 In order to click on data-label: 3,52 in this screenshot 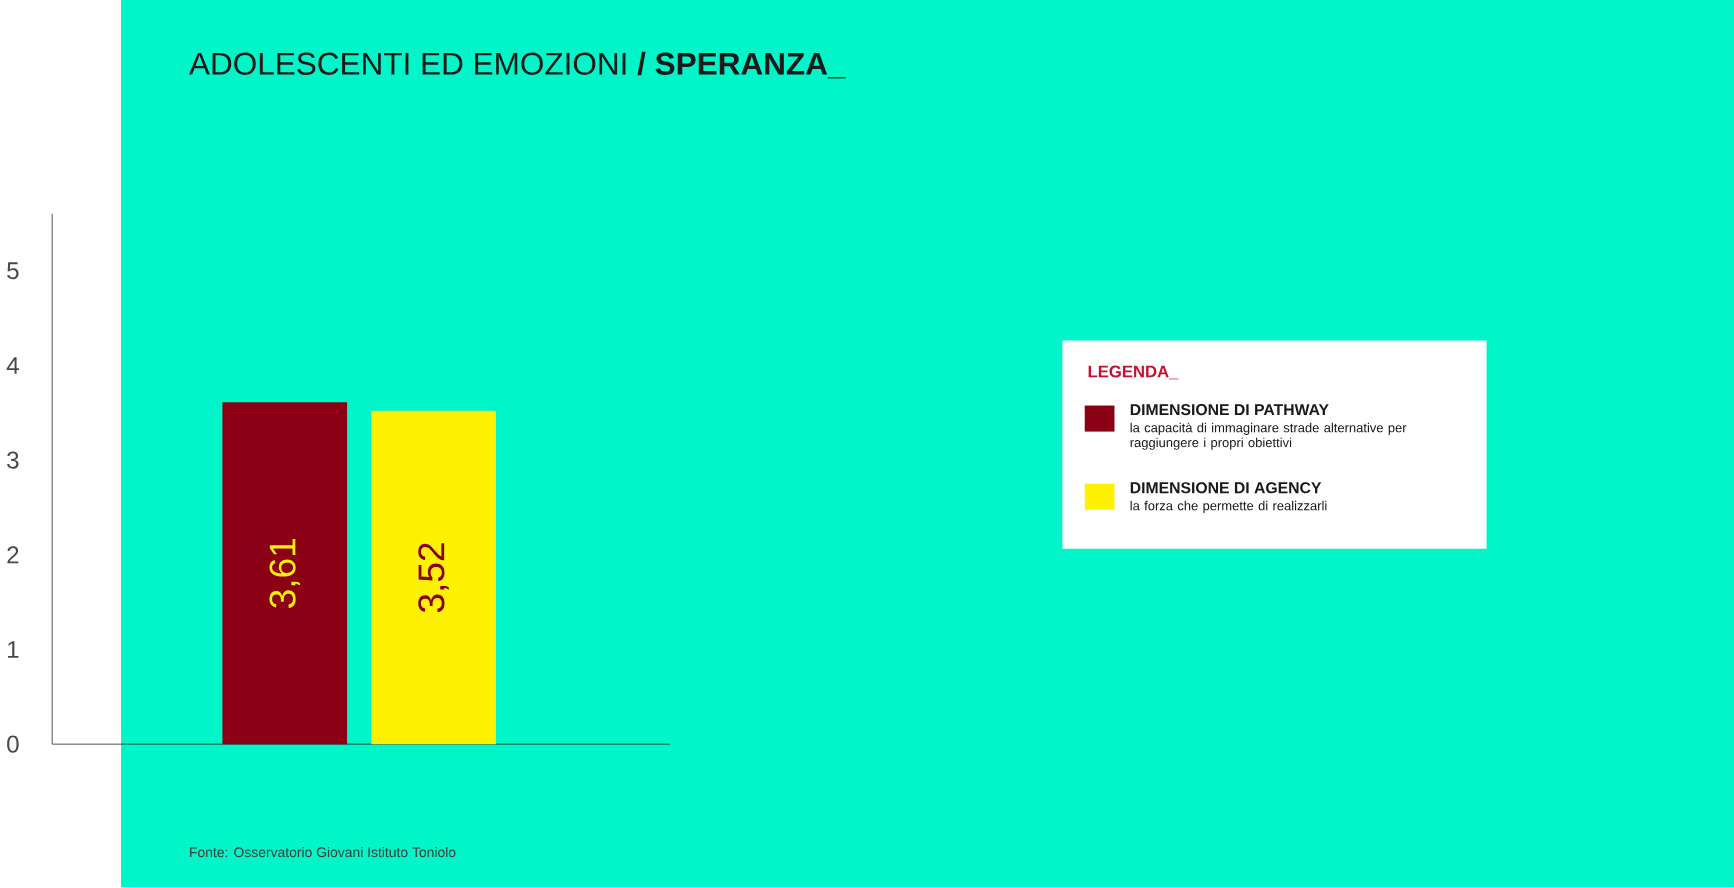, I will do `click(433, 578)`.